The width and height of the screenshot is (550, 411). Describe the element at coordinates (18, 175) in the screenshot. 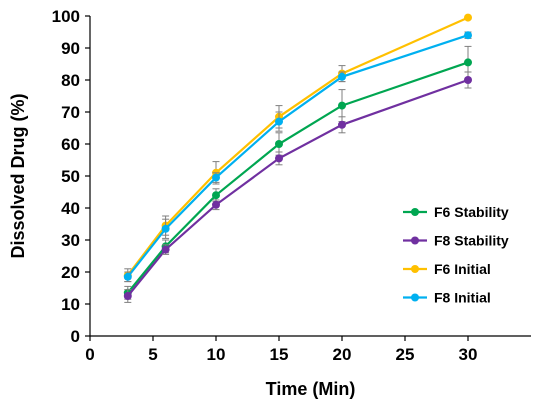

I see `y-axis-title: Dissolved Drug (%)` at that location.